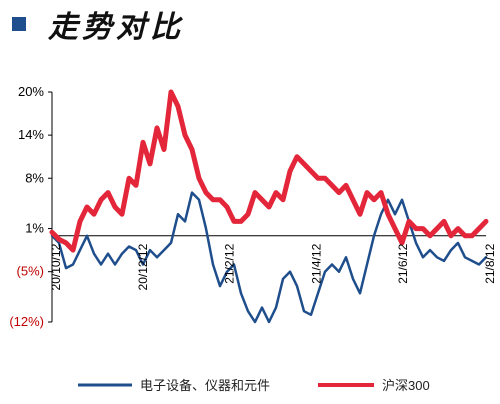  I want to click on x-tick-label: 21/2/12, so click(230, 263).